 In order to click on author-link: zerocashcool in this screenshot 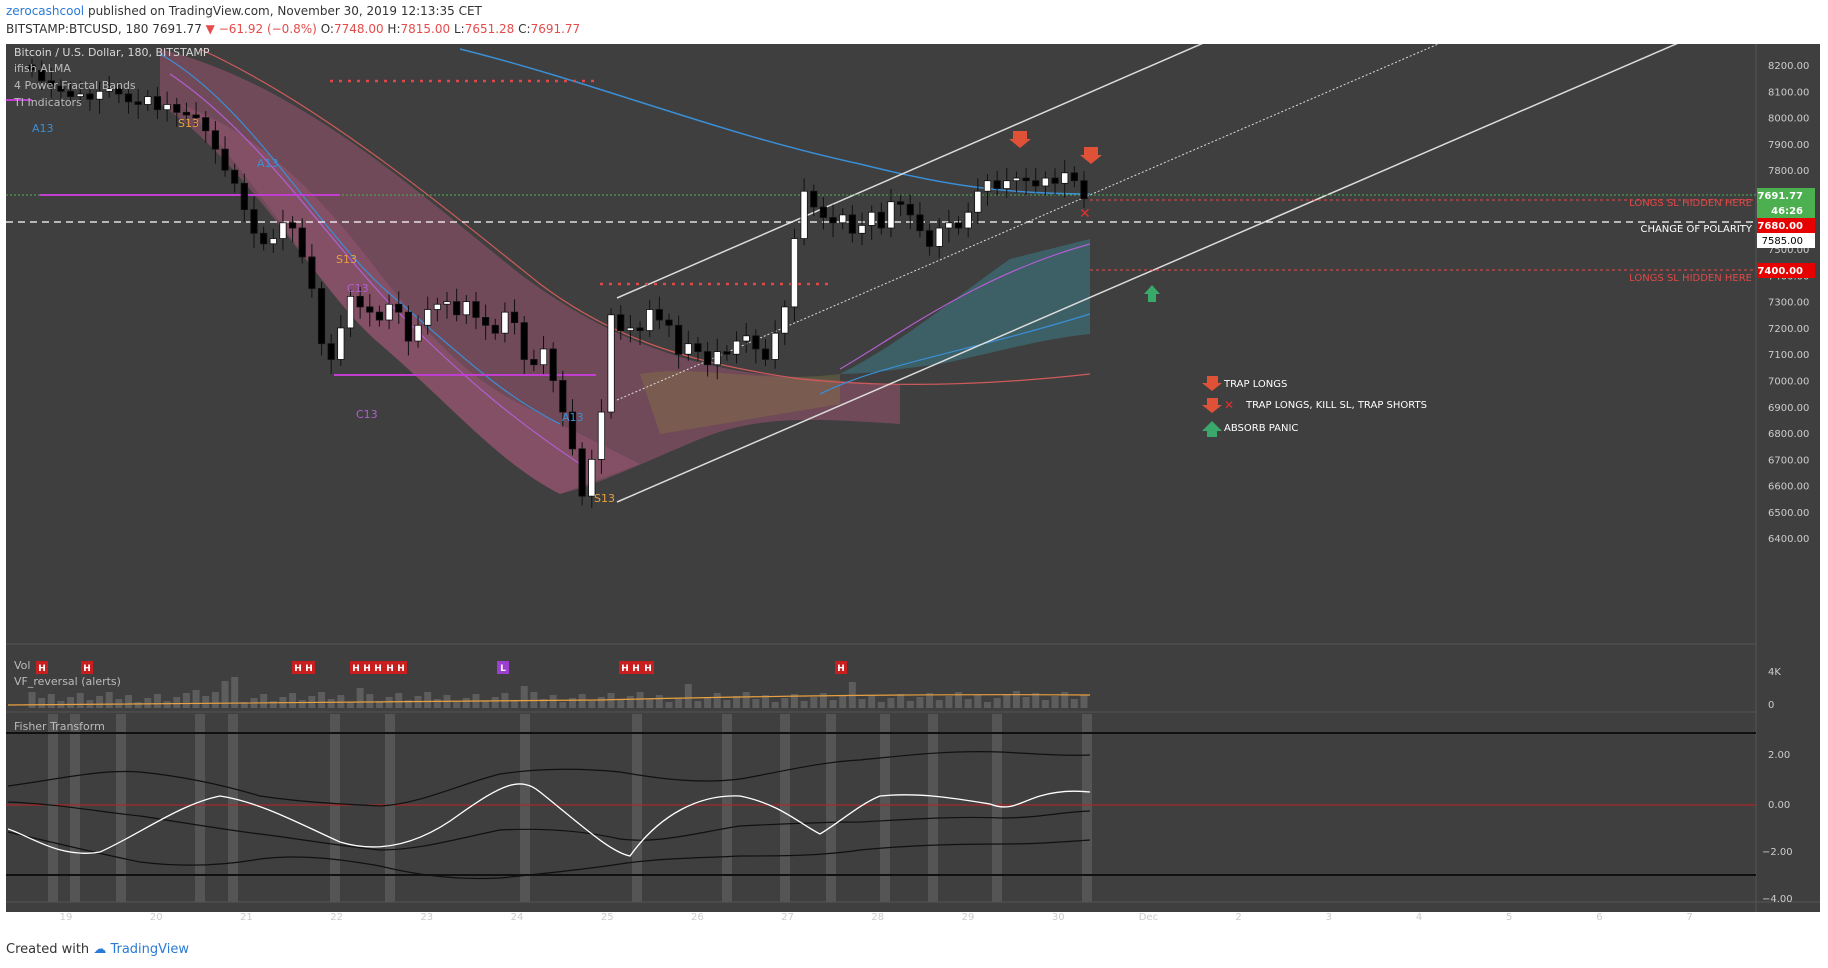, I will do `click(45, 11)`.